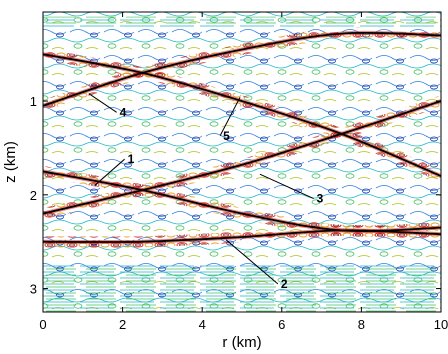 The width and height of the screenshot is (448, 354). I want to click on y-tick-label: 2, so click(33, 195).